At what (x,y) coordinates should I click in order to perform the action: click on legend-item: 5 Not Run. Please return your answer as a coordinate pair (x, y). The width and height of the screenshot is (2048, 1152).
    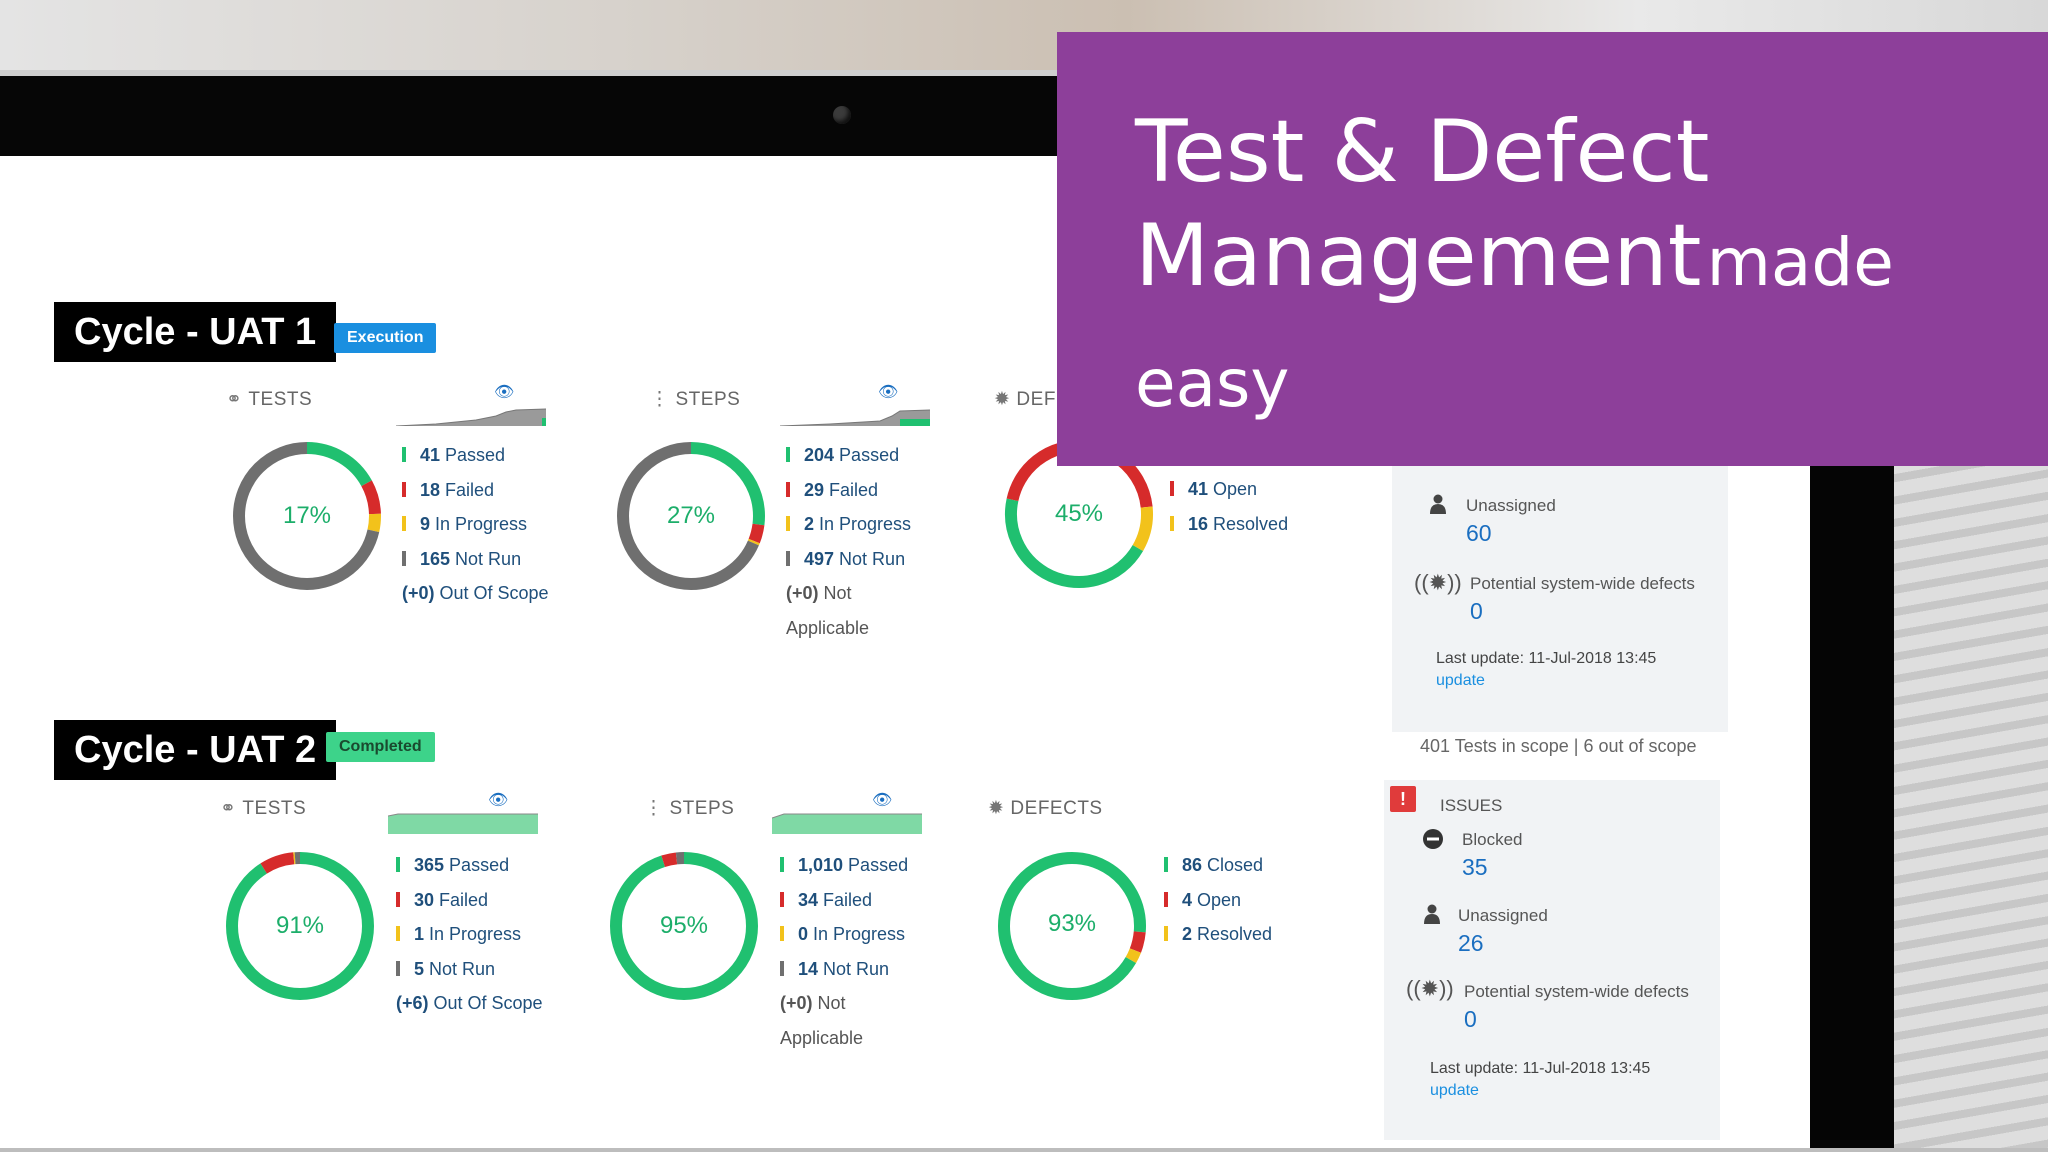
    Looking at the image, I should click on (469, 969).